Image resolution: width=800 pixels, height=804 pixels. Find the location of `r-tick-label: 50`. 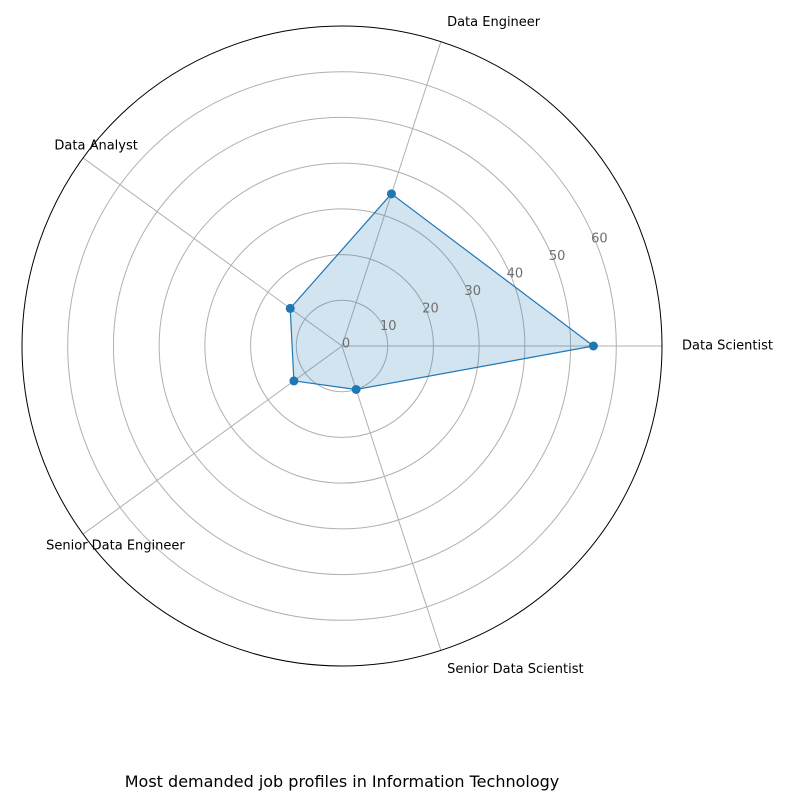

r-tick-label: 50 is located at coordinates (557, 256).